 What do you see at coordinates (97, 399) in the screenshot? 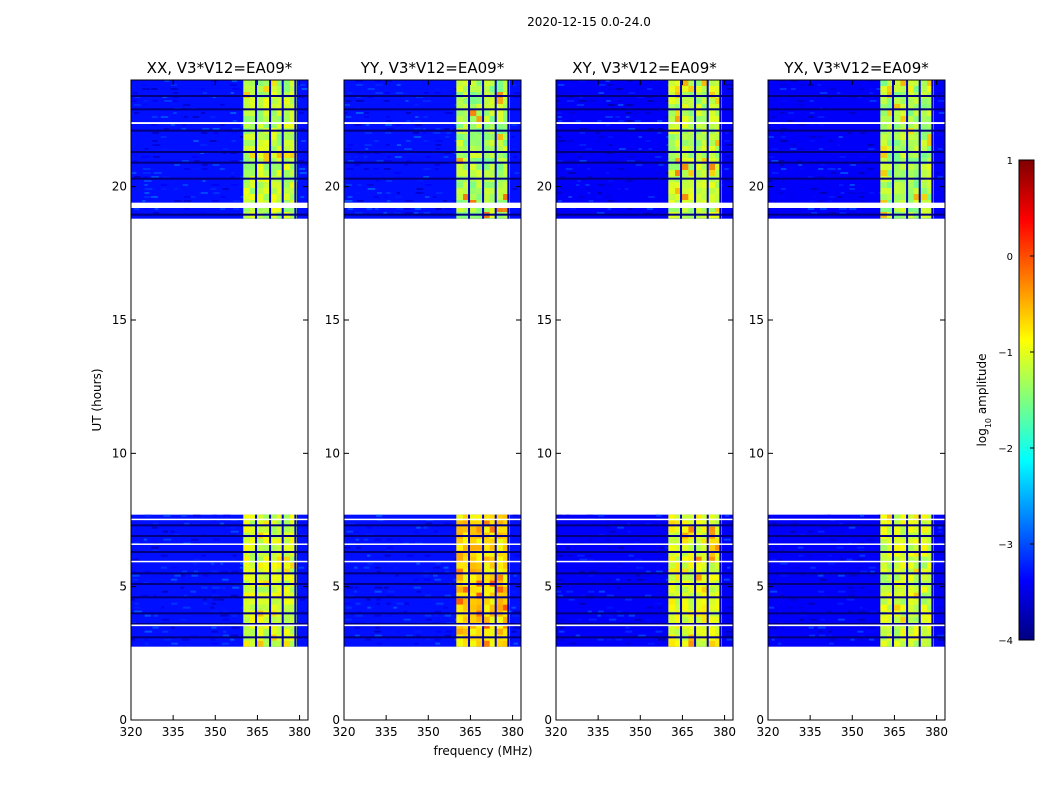
I see `y-axis-label: UT (hours)` at bounding box center [97, 399].